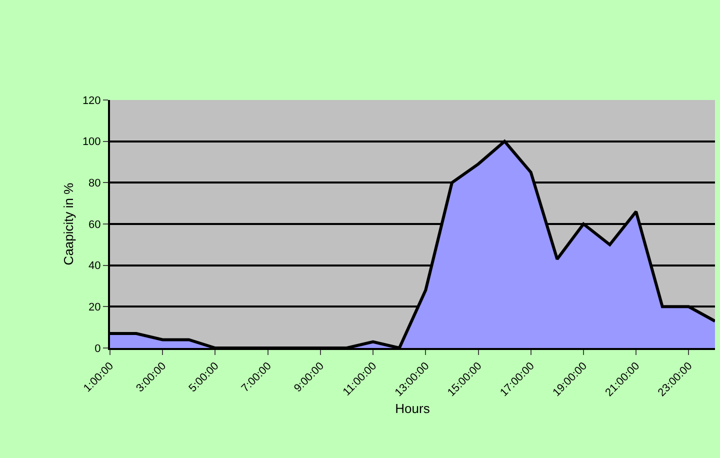 The image size is (720, 458). I want to click on y-tick-label: 60, so click(94, 224).